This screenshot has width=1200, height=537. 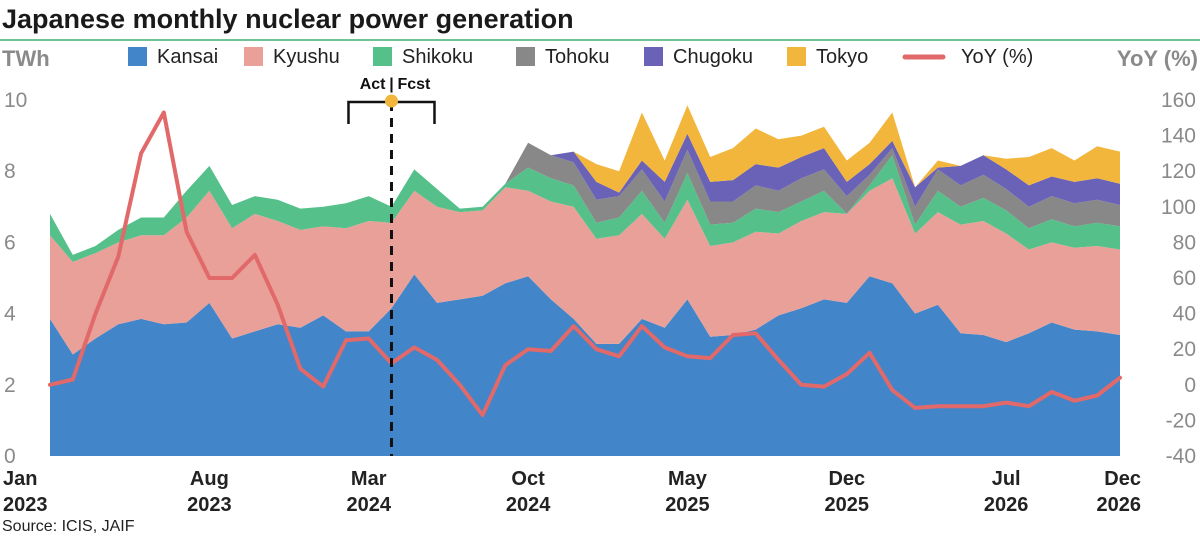 What do you see at coordinates (373, 84) in the screenshot?
I see `actual-label: Act` at bounding box center [373, 84].